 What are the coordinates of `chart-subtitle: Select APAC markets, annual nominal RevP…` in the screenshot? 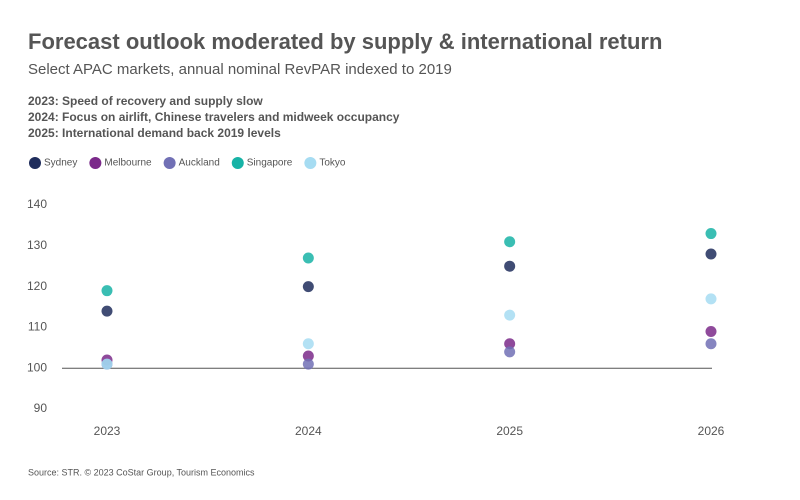 It's located at (240, 69).